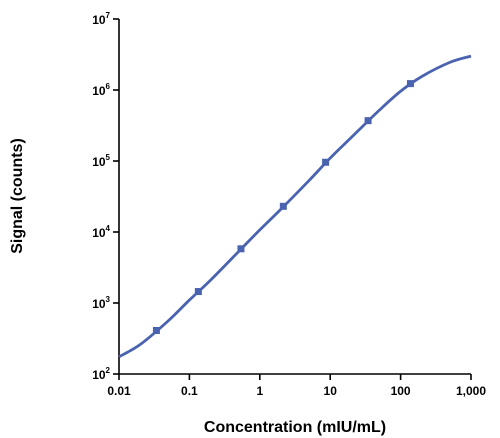 This screenshot has width=500, height=438. What do you see at coordinates (108, 299) in the screenshot?
I see `y-tick-exponent: 3` at bounding box center [108, 299].